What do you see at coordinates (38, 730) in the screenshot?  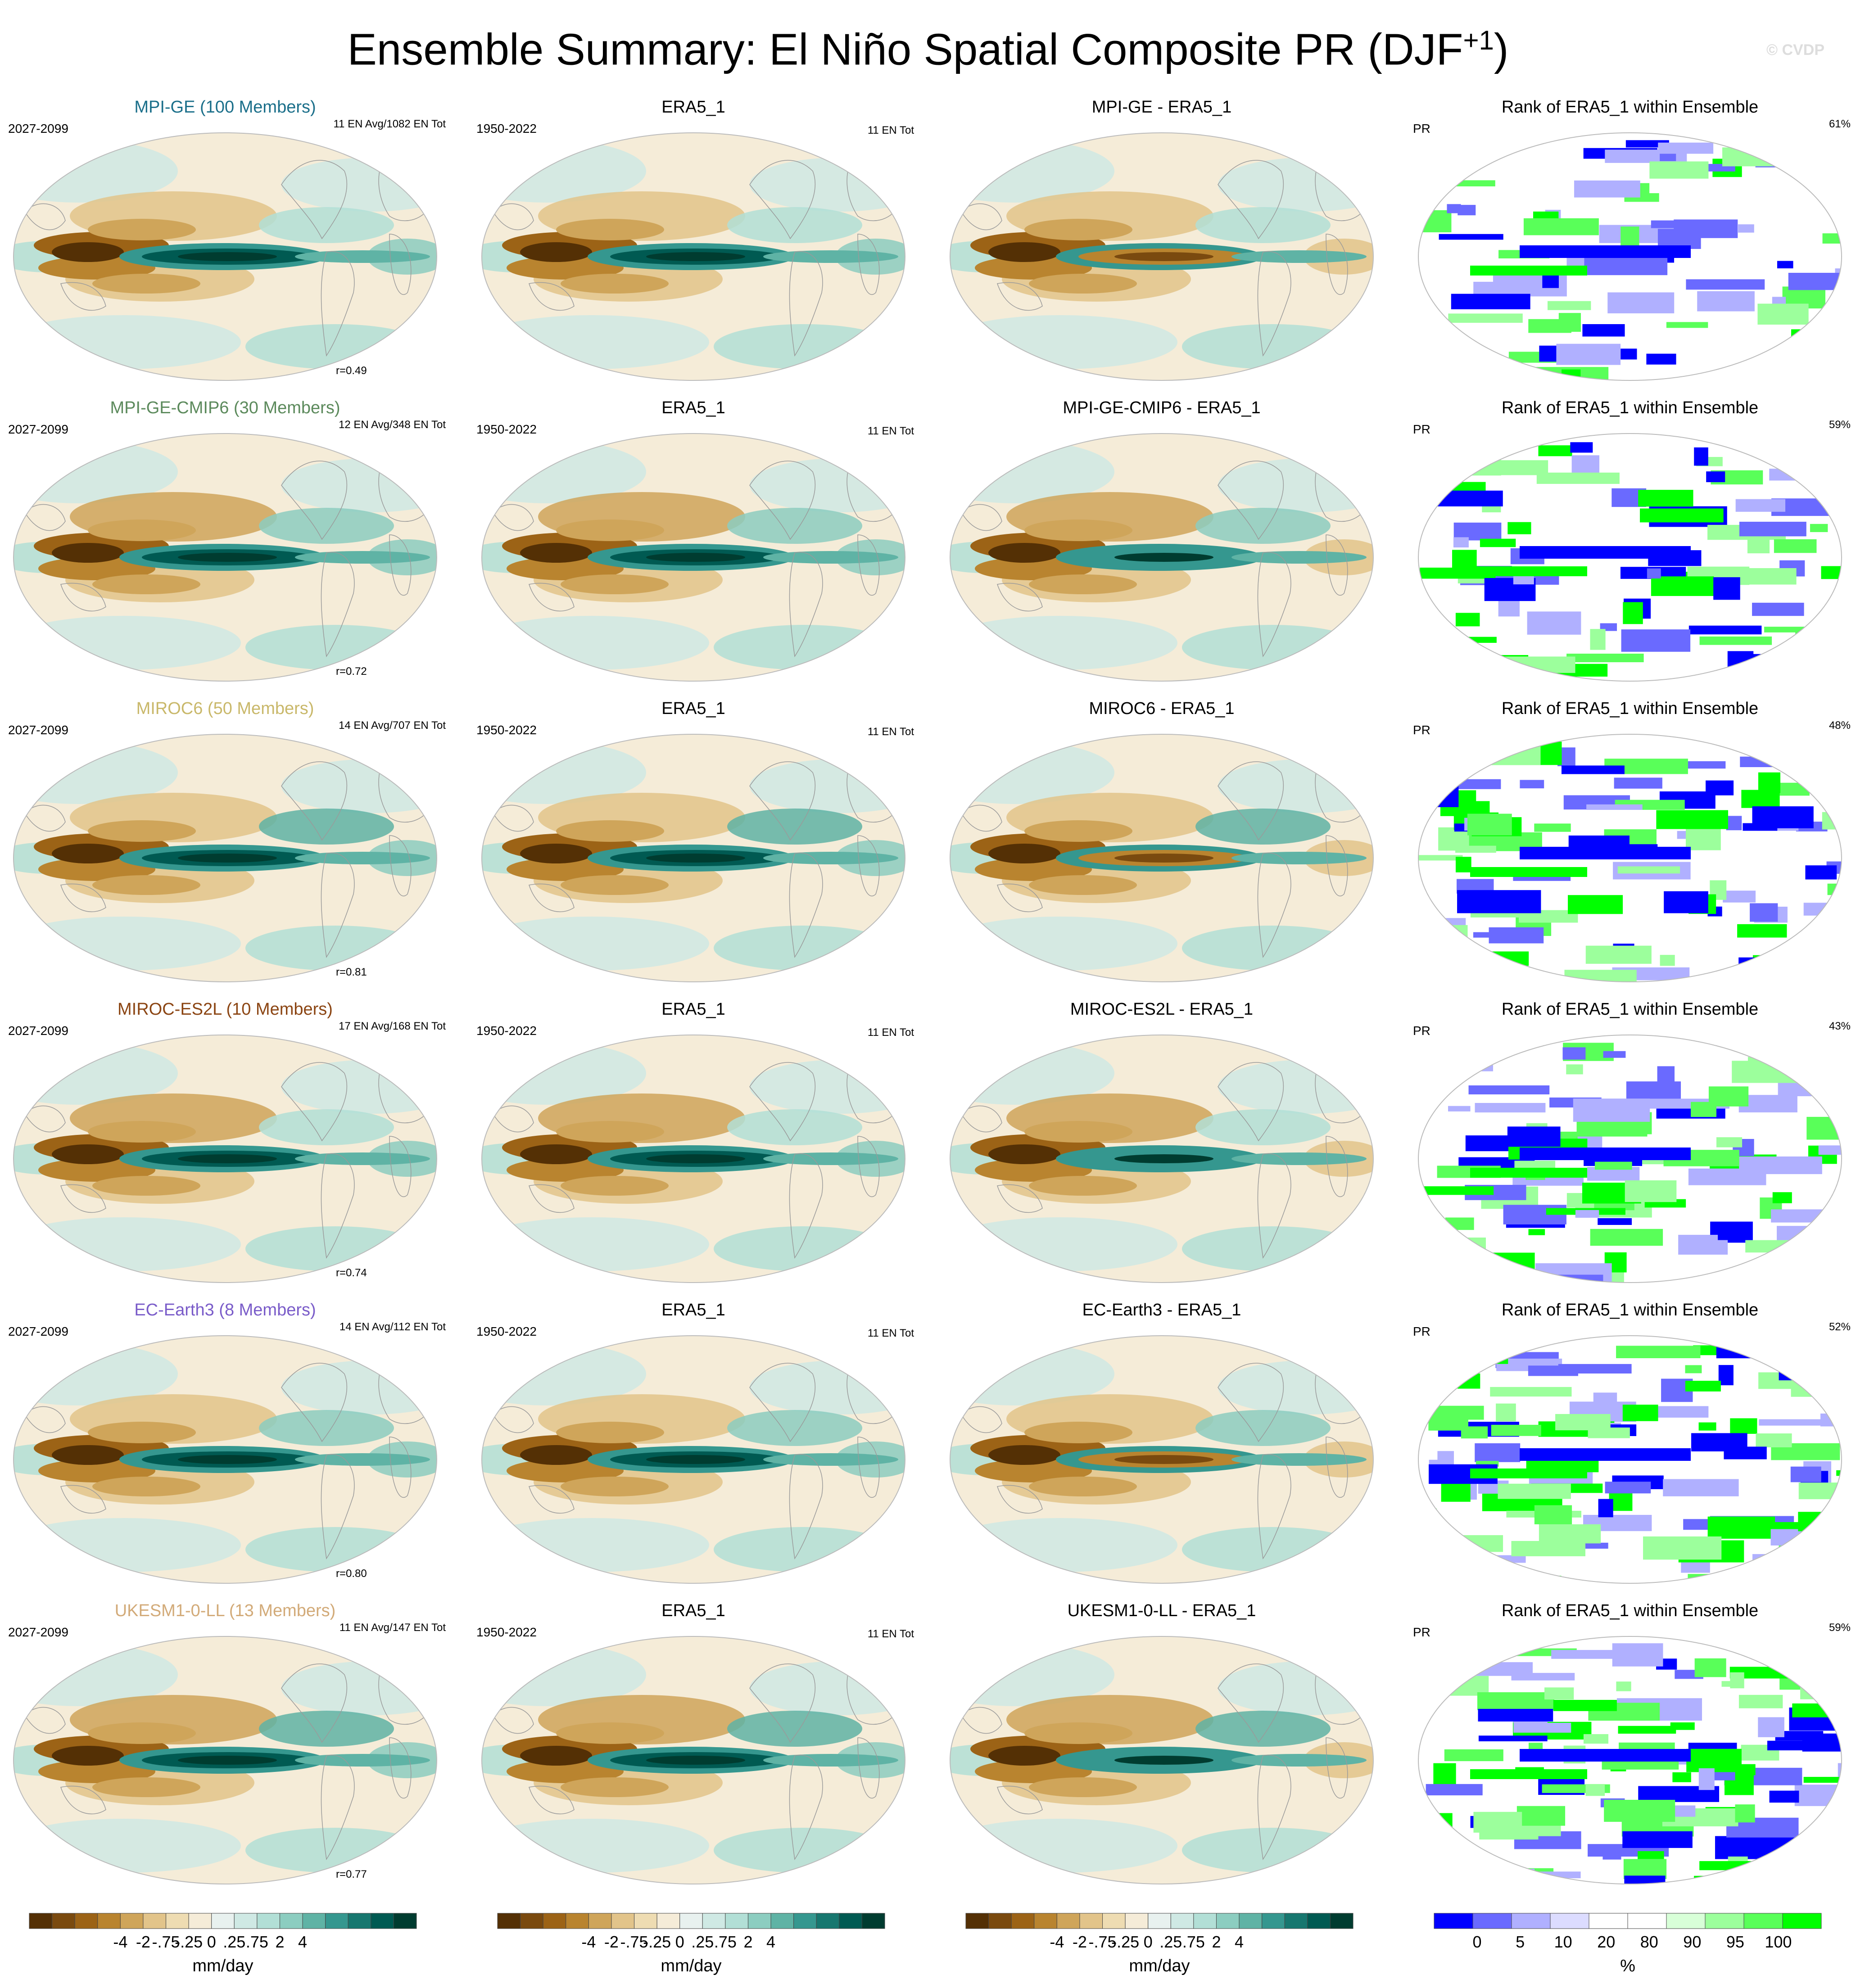 I see `model-period: 2027-2099` at bounding box center [38, 730].